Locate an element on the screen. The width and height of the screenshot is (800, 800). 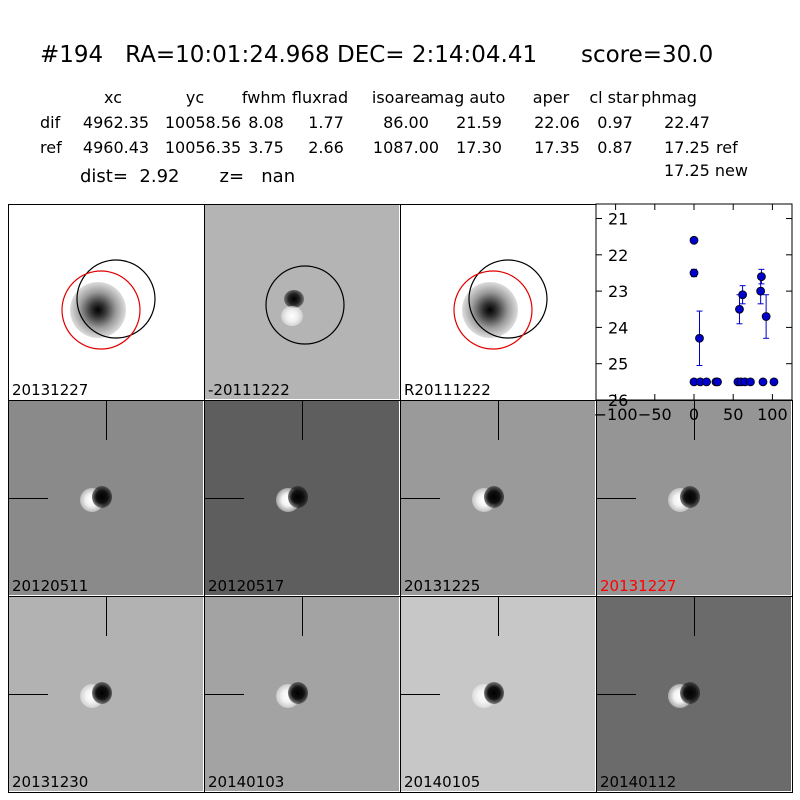
image-panel: 20131227 is located at coordinates (693, 497).